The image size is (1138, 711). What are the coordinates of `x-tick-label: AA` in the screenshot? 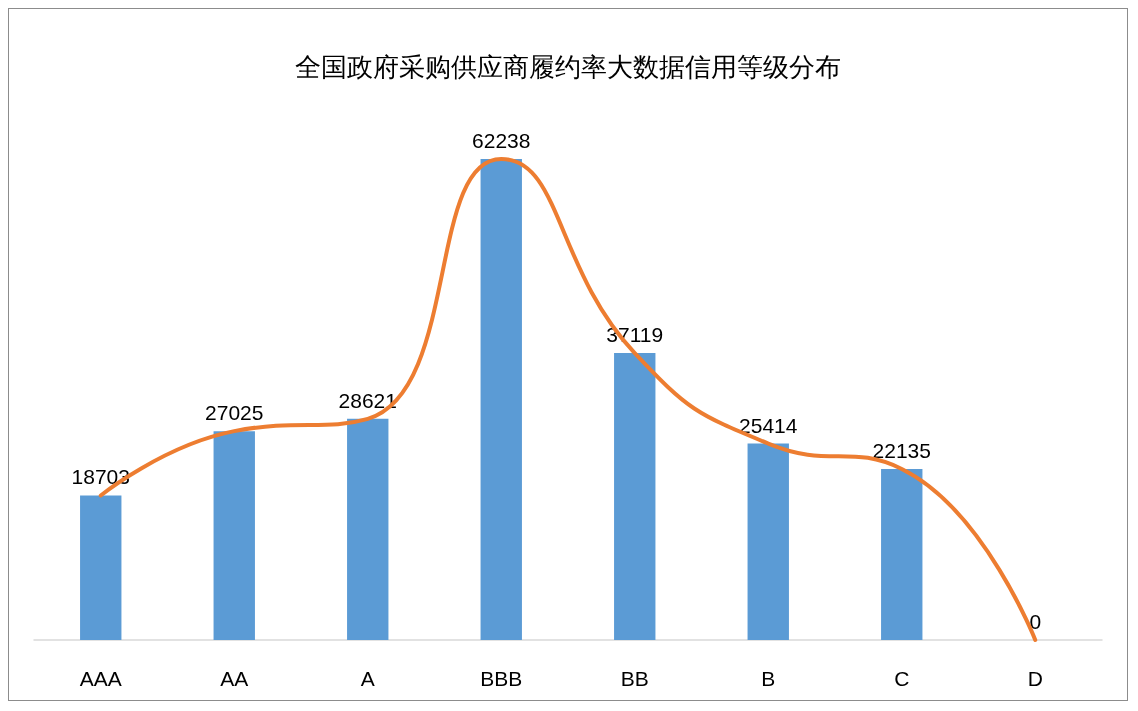 It's located at (234, 678).